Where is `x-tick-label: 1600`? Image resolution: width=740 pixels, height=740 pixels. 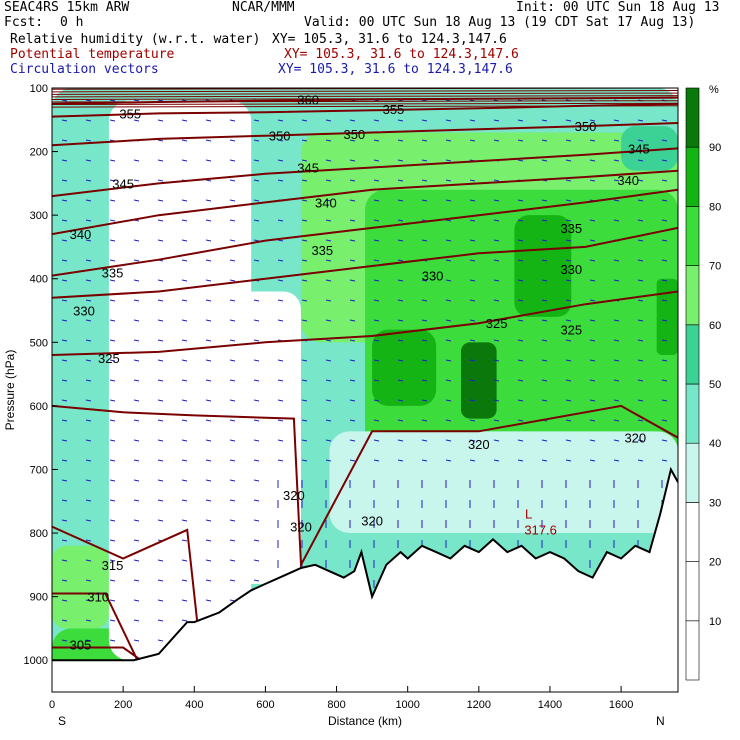
x-tick-label: 1600 is located at coordinates (621, 705).